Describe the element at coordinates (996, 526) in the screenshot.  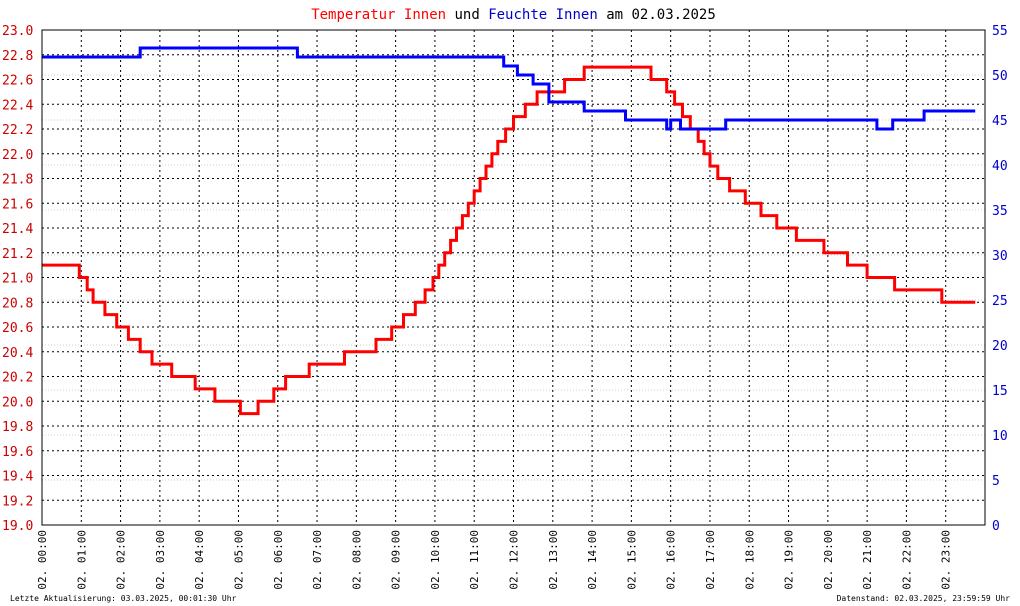
I see `y-right-tick-label: 0` at that location.